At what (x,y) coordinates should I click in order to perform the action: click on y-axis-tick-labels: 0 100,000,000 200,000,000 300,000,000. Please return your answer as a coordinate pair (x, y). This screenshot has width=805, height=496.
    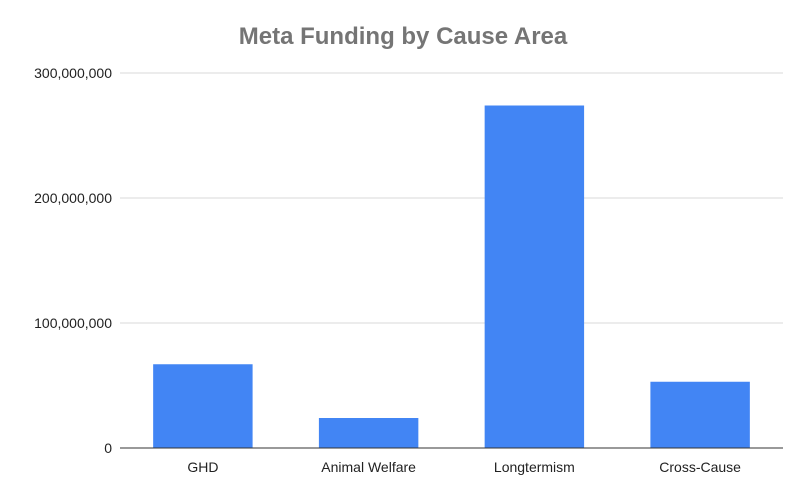
    Looking at the image, I should click on (73, 260).